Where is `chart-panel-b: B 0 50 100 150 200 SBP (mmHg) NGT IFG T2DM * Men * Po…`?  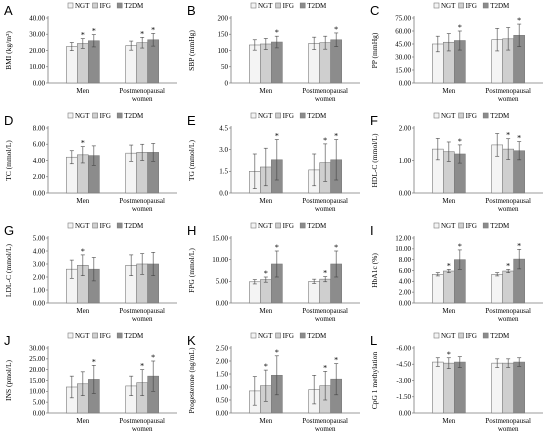
chart-panel-b: B 0 50 100 150 200 SBP (mmHg) NGT IFG T2DM * Men * Po… is located at coordinates (273, 52).